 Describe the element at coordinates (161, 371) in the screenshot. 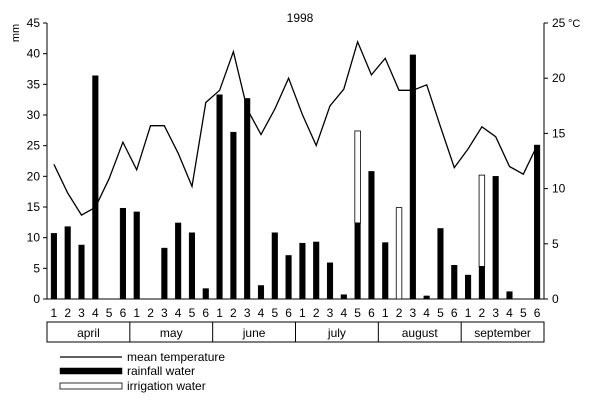

I see `legend-rainfall-label: rainfall water` at that location.